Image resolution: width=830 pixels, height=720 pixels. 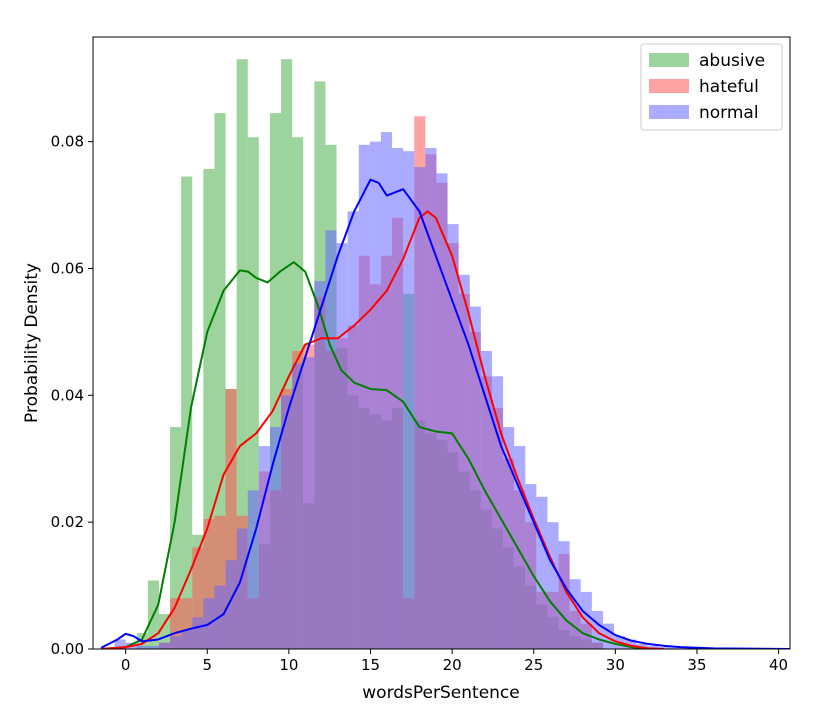 I want to click on legend: abusive hateful normal, so click(x=711, y=87).